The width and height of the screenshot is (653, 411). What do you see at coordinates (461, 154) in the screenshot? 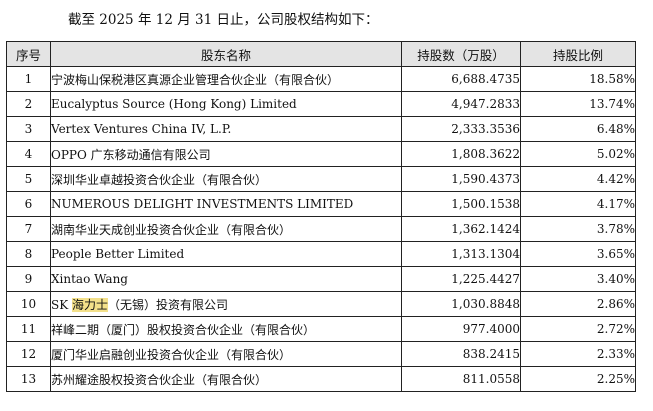
I see `share-count: 1,808.3622` at bounding box center [461, 154].